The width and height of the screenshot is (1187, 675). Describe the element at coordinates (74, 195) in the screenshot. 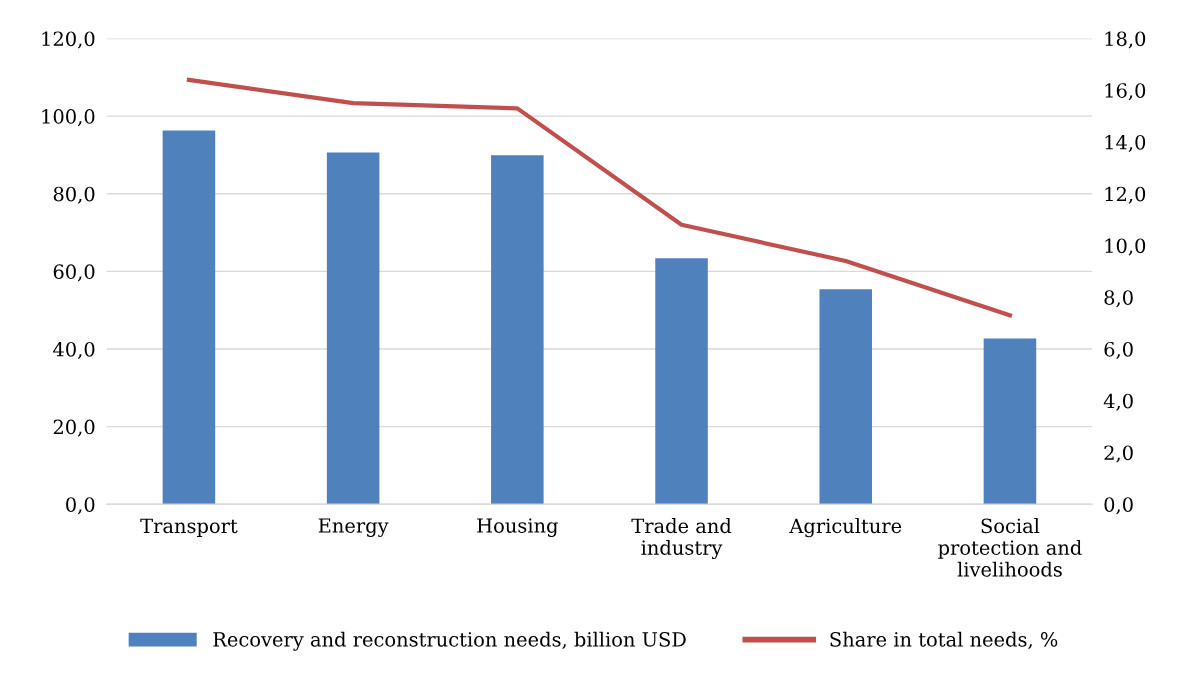

I see `y-tick-label: 80,0` at that location.